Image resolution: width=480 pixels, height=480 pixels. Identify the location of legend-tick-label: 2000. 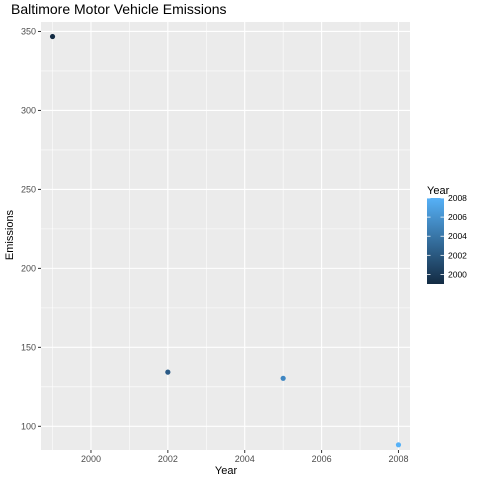
(457, 274).